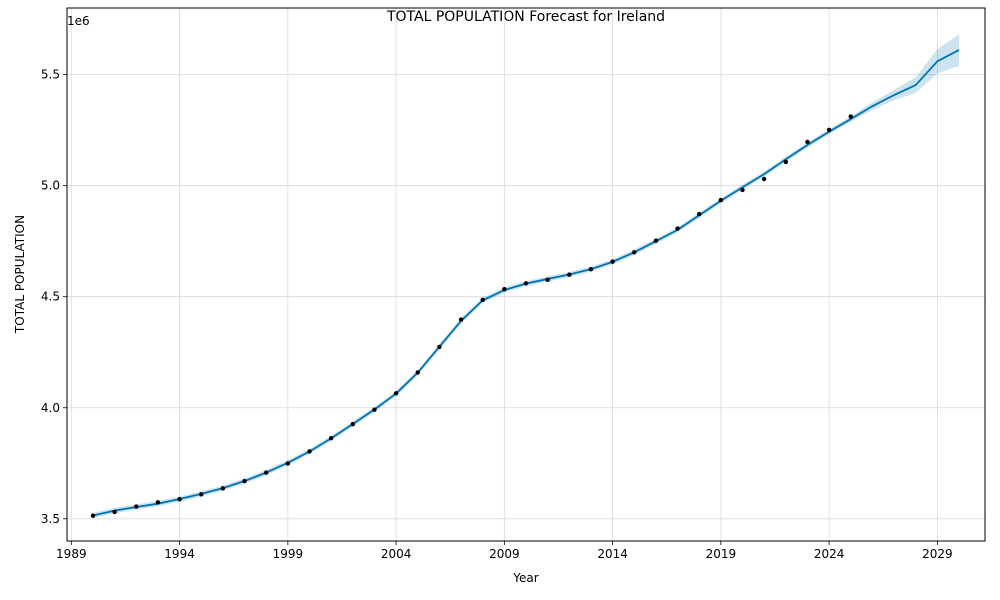  Describe the element at coordinates (525, 578) in the screenshot. I see `x-axis-label: Year` at that location.